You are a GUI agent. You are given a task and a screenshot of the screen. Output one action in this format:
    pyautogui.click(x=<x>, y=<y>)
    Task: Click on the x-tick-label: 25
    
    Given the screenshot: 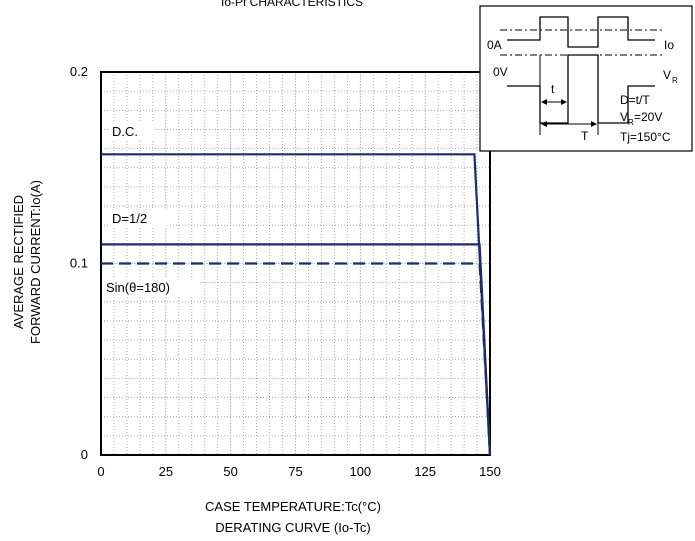 What is the action you would take?
    pyautogui.click(x=166, y=471)
    